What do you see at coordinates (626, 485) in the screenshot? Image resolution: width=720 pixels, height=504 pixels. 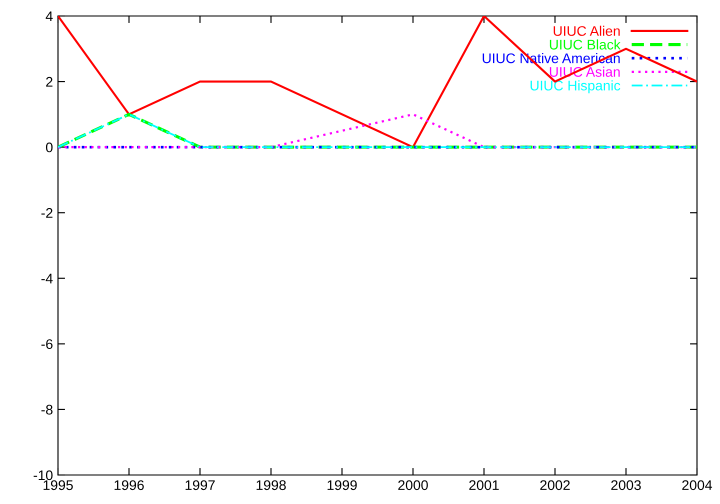 I see `x-tick-label: 2003` at bounding box center [626, 485].